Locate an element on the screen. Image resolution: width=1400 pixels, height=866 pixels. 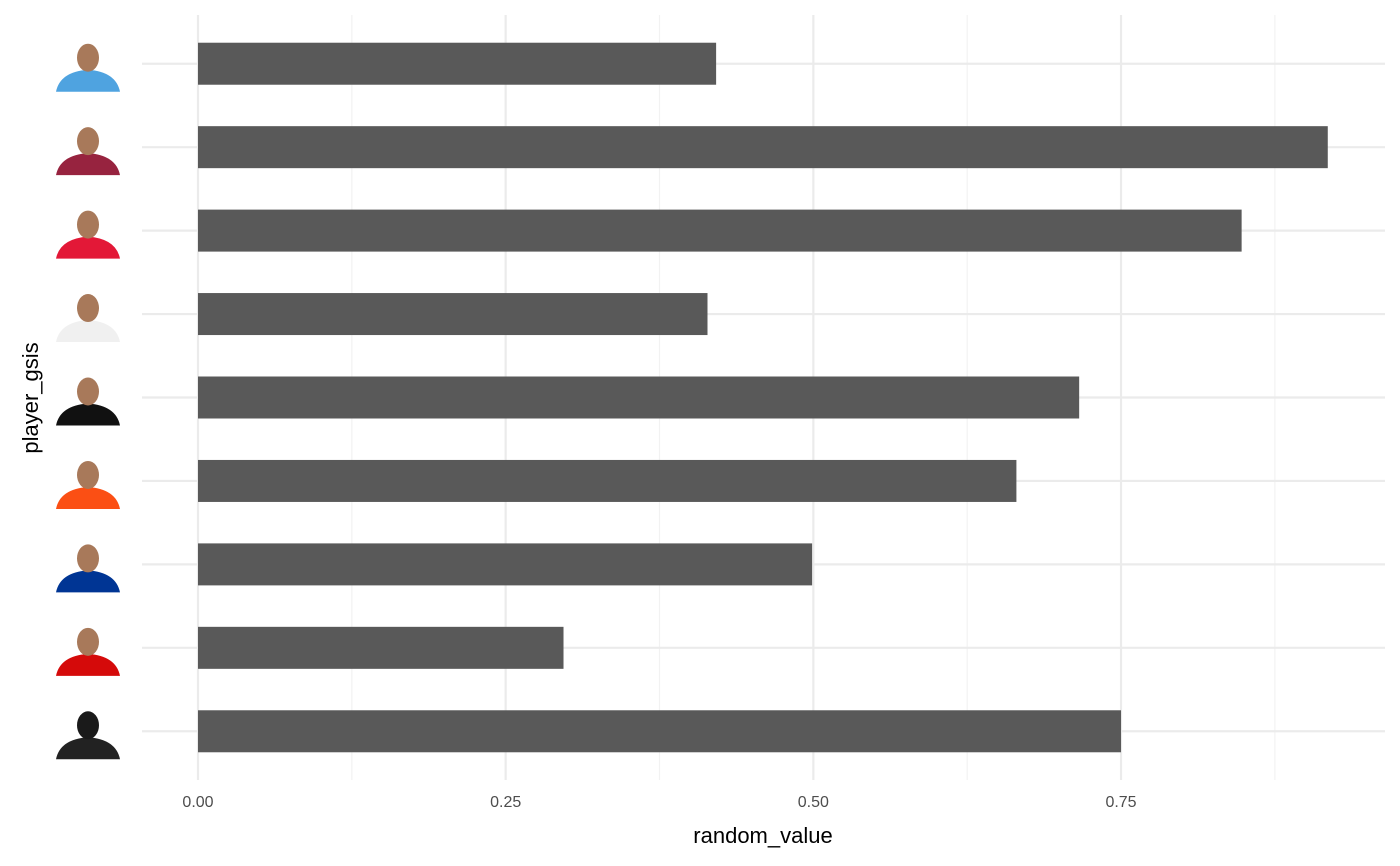
x-tick-label: 0.00 is located at coordinates (197, 802).